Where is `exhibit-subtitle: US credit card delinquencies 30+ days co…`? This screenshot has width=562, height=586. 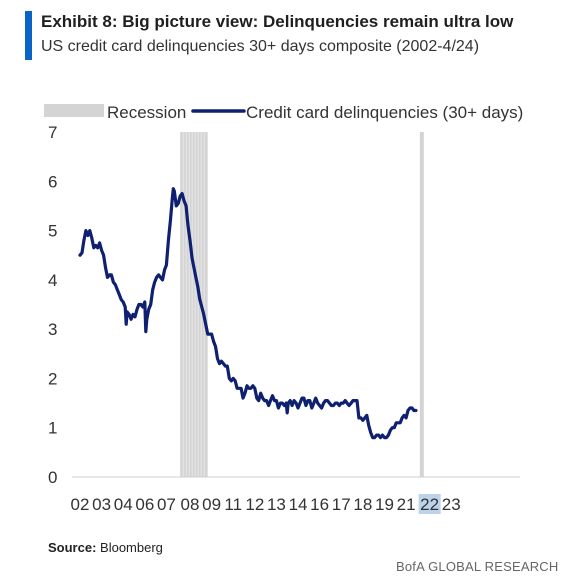
exhibit-subtitle: US credit card delinquencies 30+ days co… is located at coordinates (260, 46).